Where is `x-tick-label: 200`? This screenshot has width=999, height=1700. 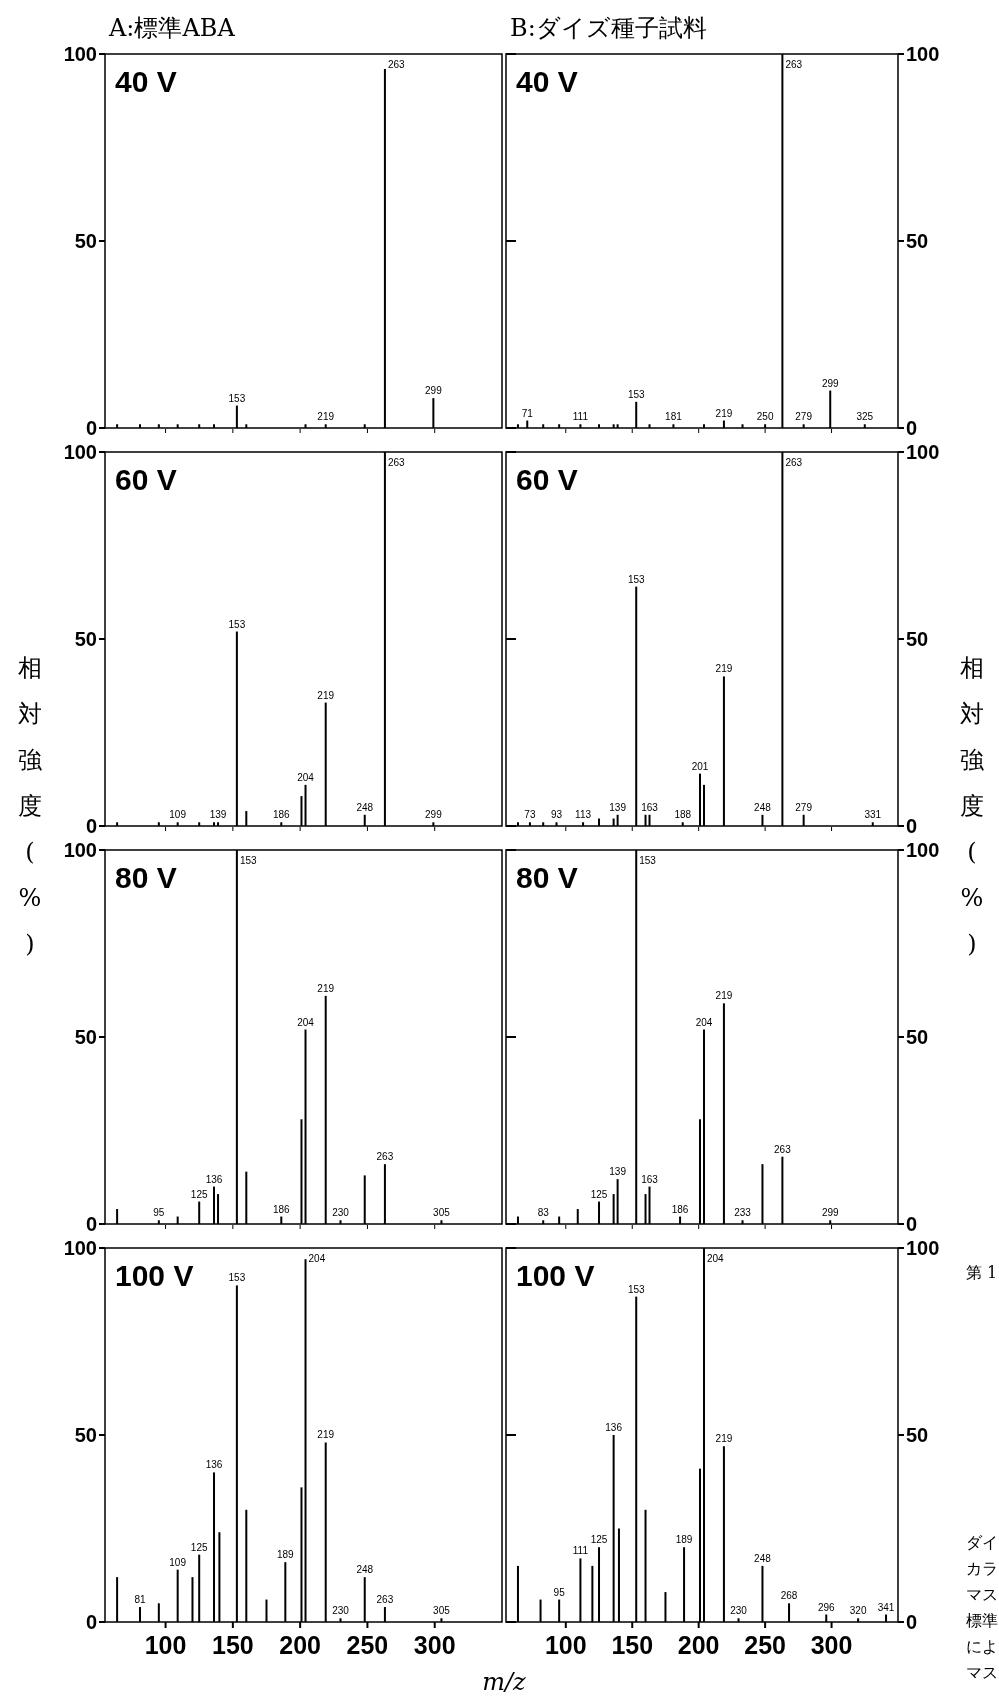 x-tick-label: 200 is located at coordinates (698, 1645).